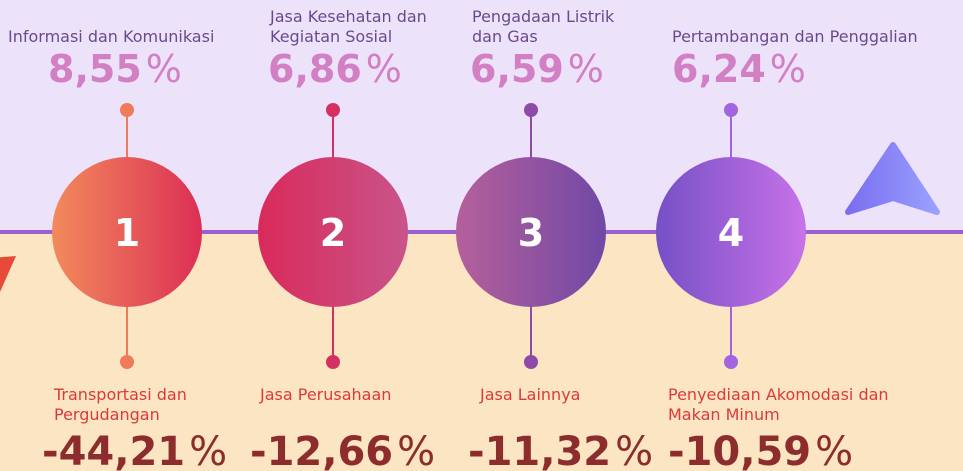 The height and width of the screenshot is (471, 963). I want to click on value: -44,21, so click(113, 450).